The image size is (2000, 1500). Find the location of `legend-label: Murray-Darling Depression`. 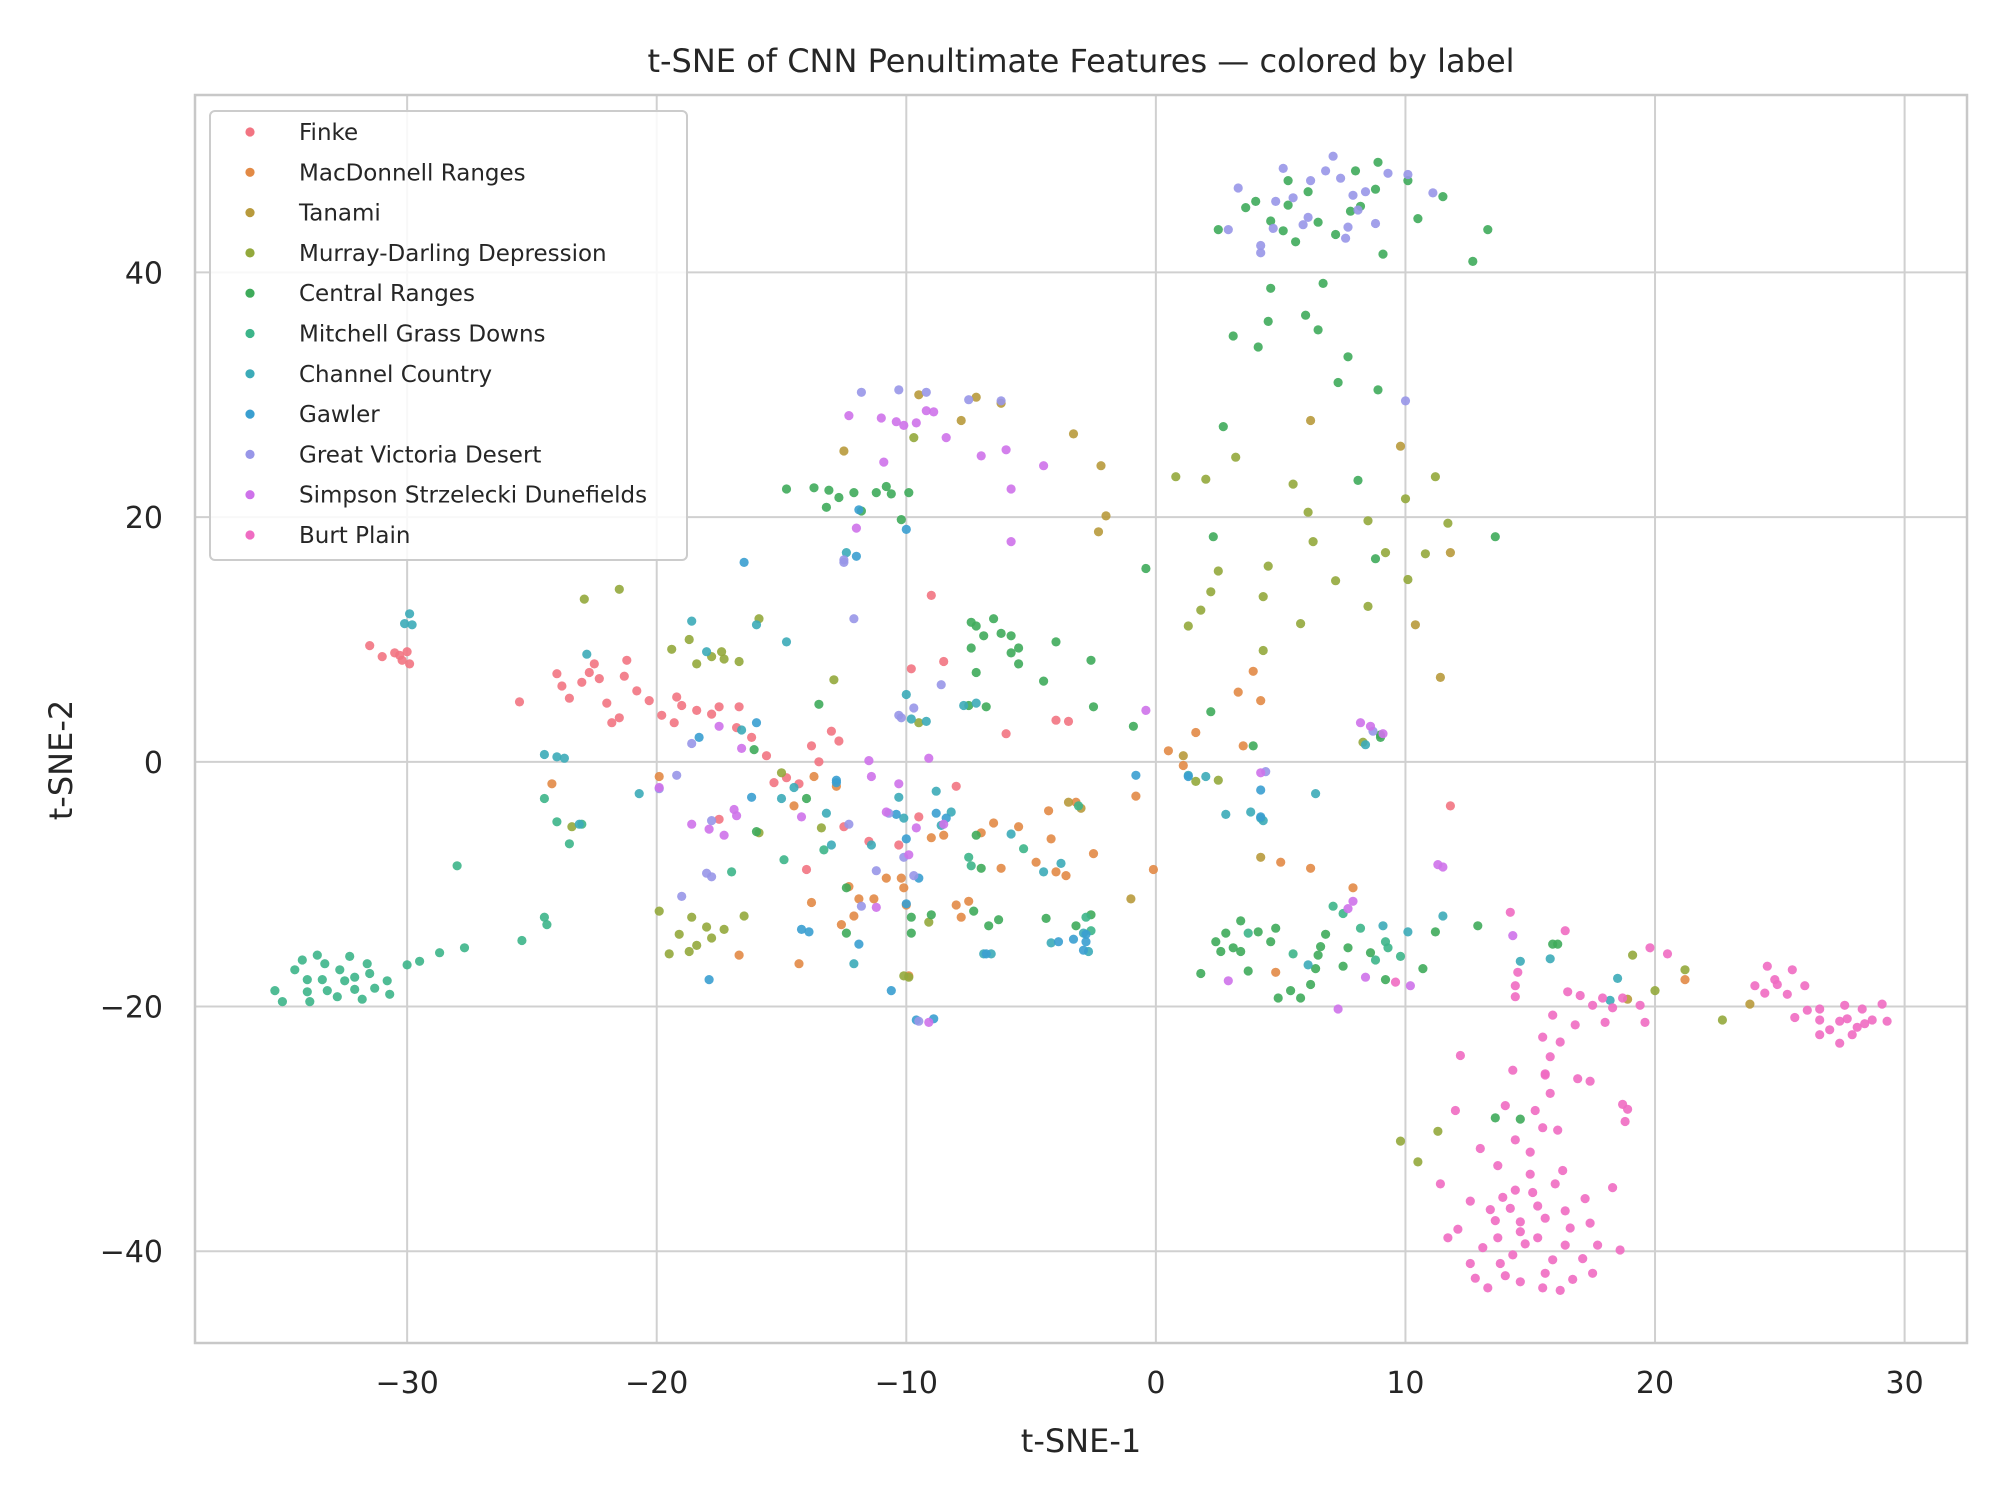

legend-label: Murray-Darling Depression is located at coordinates (453, 254).